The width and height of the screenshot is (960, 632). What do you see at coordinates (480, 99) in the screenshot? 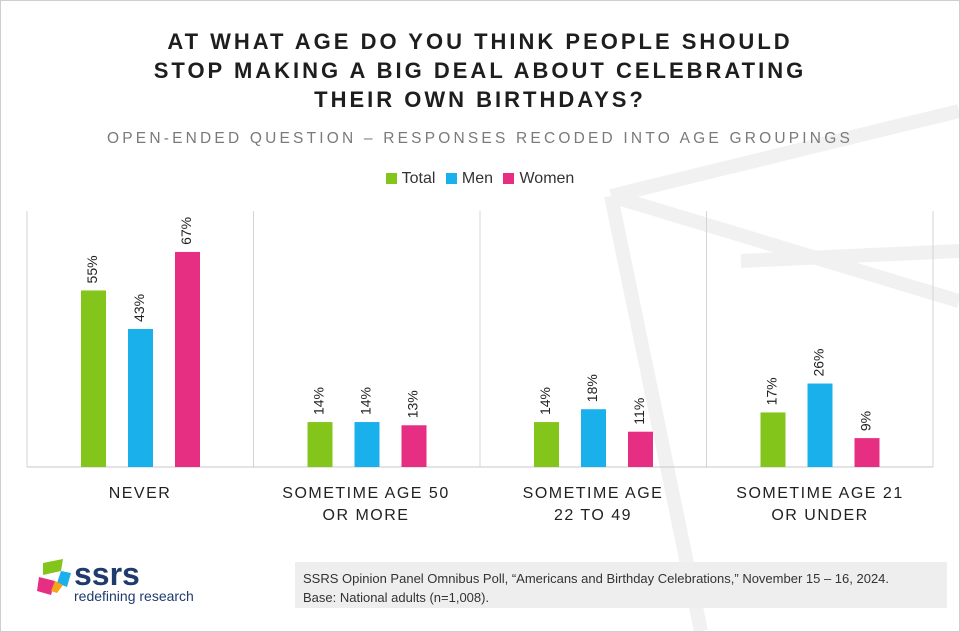
I see `chart-title-line-3: THEIR OWN BIRTHDAYS?` at bounding box center [480, 99].